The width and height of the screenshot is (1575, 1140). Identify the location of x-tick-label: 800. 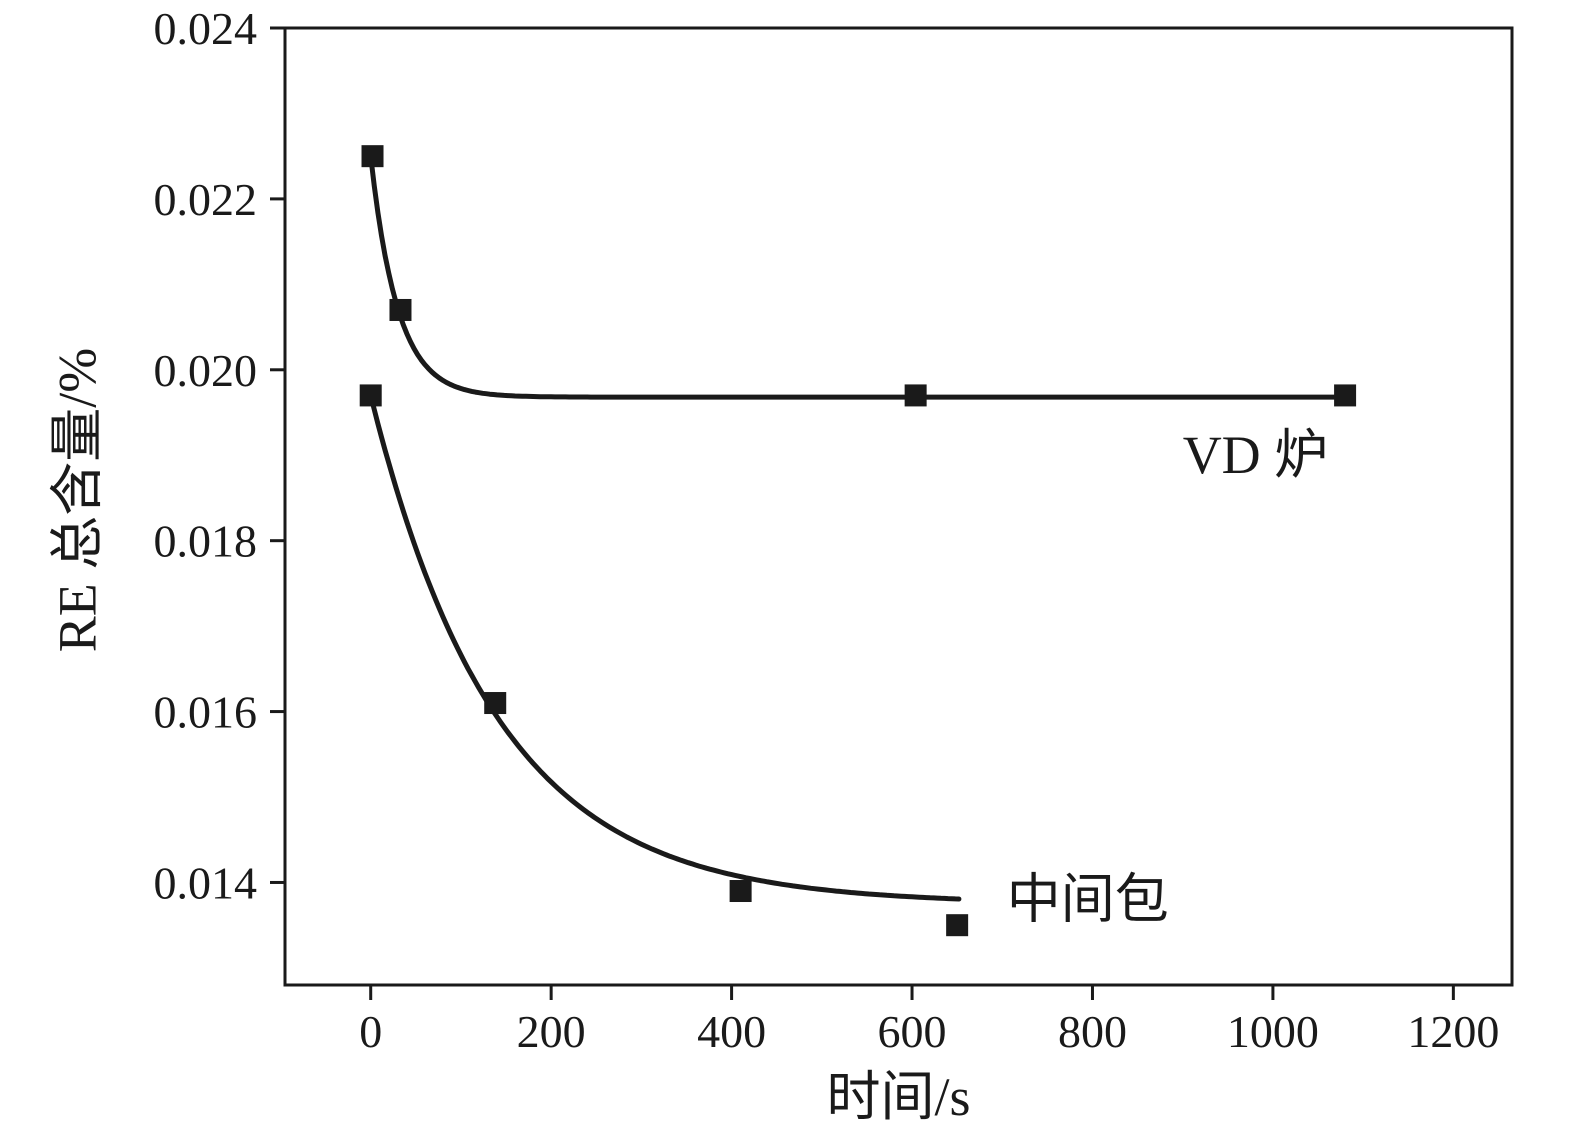
(1092, 1031).